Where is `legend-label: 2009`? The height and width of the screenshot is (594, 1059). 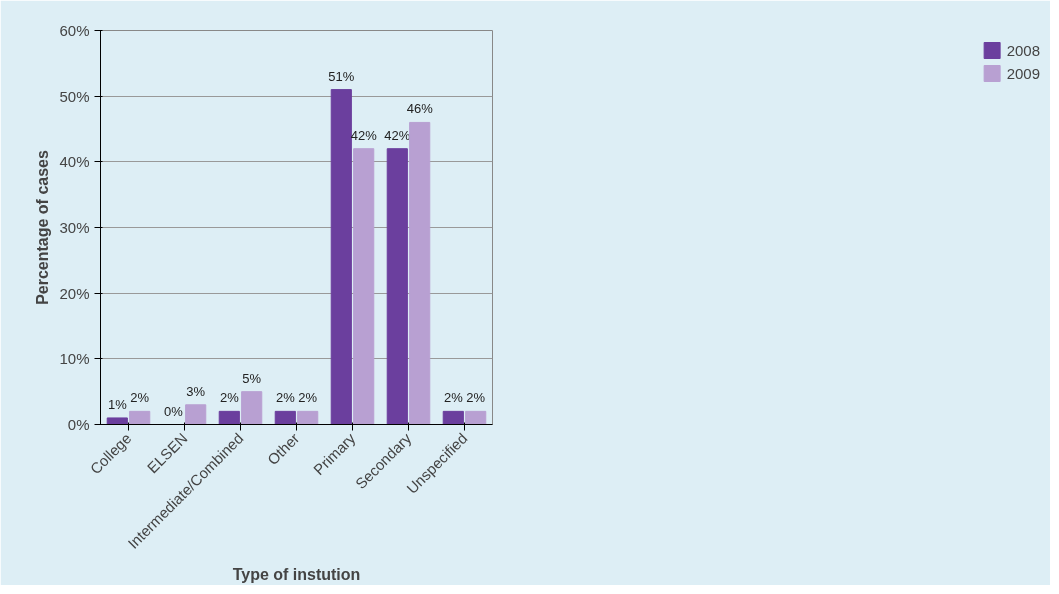
legend-label: 2009 is located at coordinates (1023, 73).